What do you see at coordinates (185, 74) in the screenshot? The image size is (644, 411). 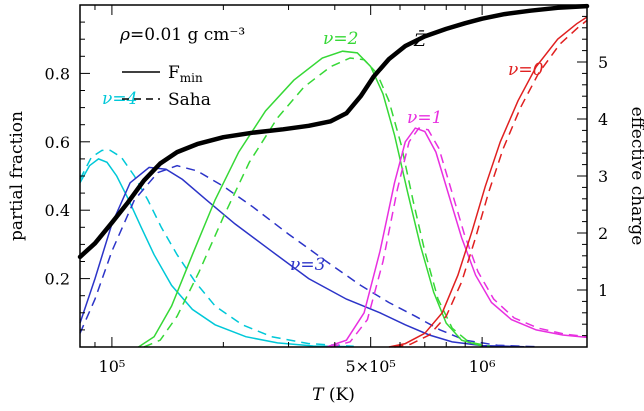 I see `legend-solid-label: Fmin` at bounding box center [185, 74].